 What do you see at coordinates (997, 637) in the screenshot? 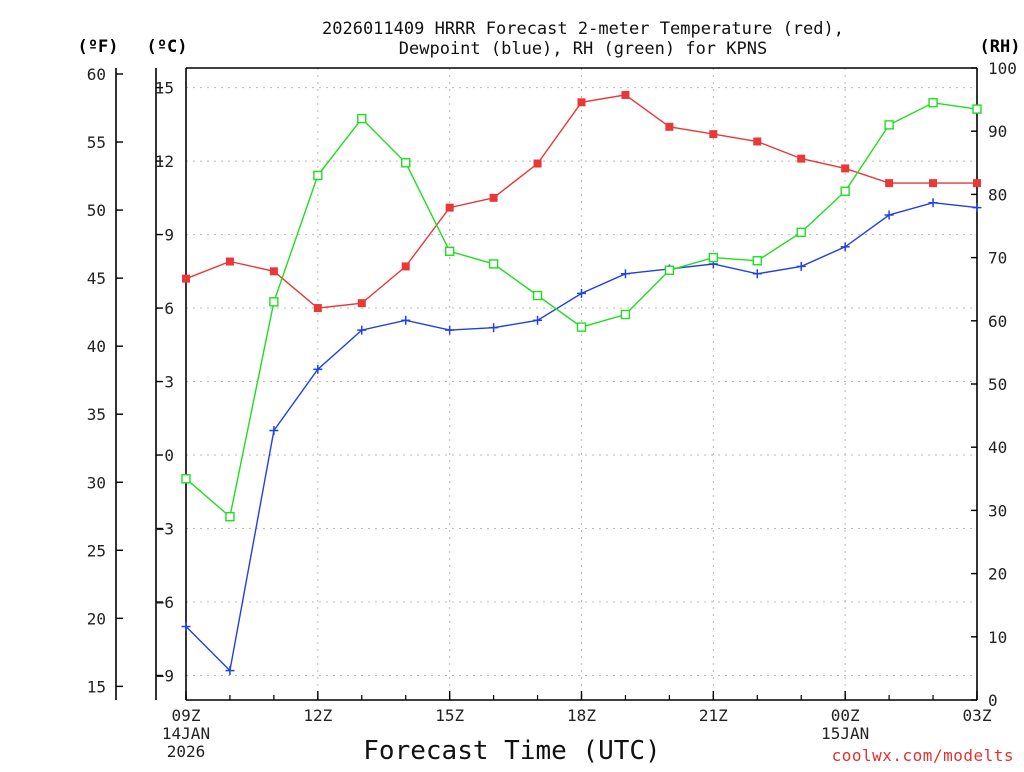
I see `rh-tick-label: 10` at bounding box center [997, 637].